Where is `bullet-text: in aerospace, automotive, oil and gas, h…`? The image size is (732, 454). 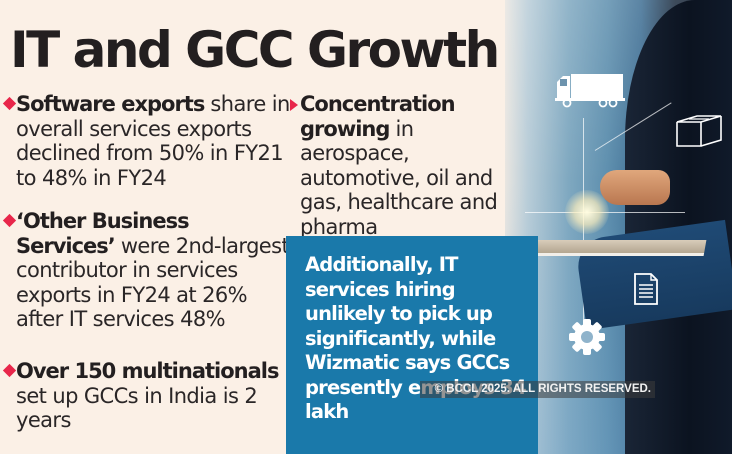 bullet-text: in aerospace, automotive, oil and gas, h… is located at coordinates (399, 177).